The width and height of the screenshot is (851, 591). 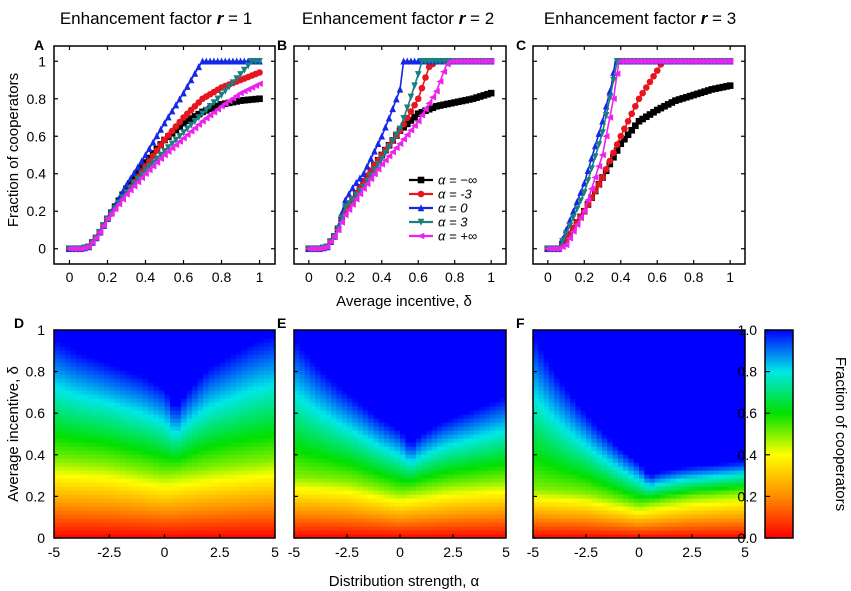 I want to click on line-panel-b: 0 0.2 0.4 0.6 0.8 1, so click(x=400, y=165).